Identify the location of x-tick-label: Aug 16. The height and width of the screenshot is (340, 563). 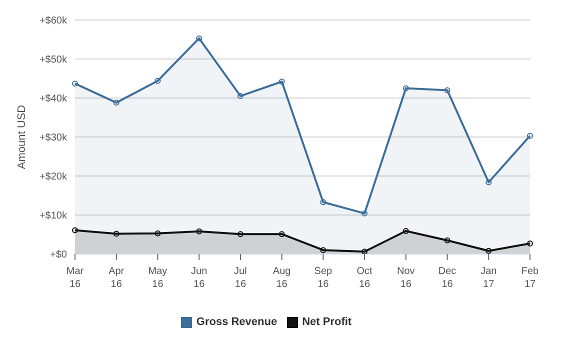
(281, 278).